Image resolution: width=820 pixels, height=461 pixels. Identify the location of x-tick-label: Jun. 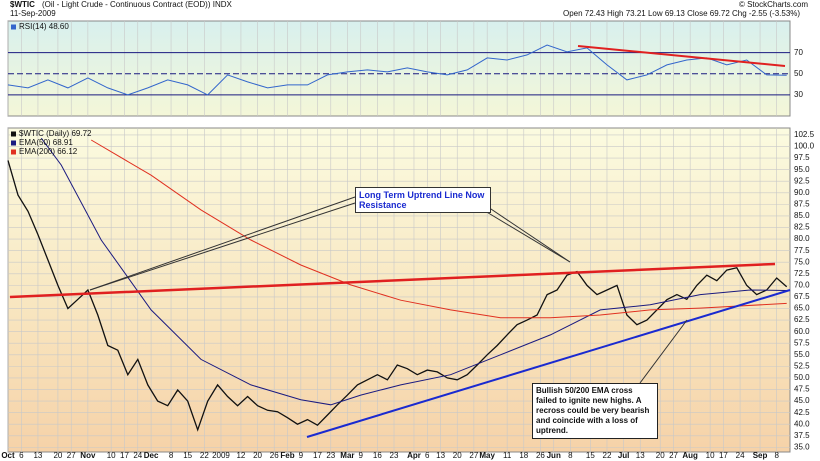
(554, 455).